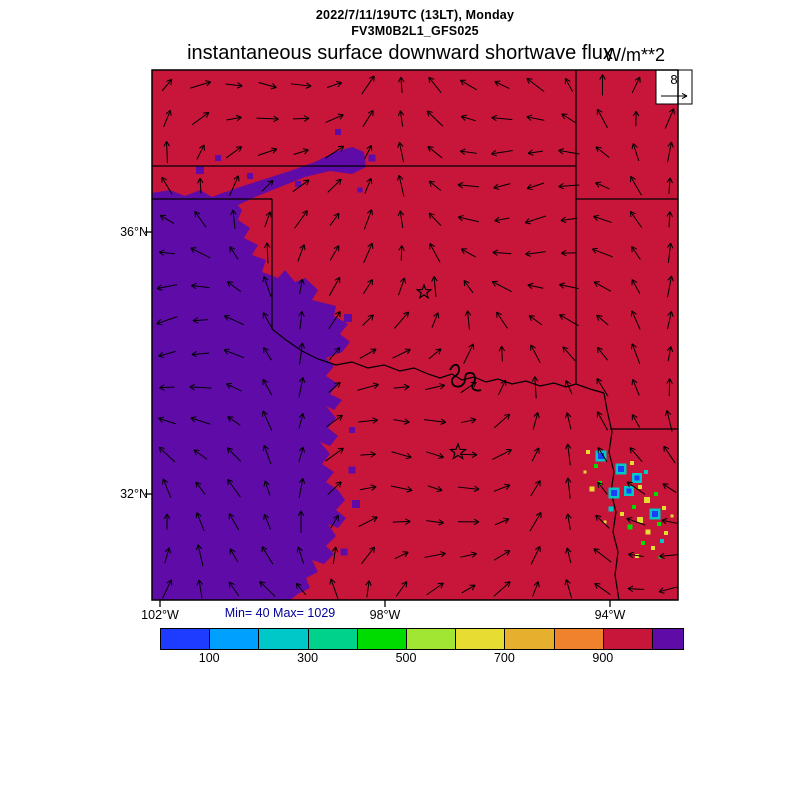 Image resolution: width=800 pixels, height=800 pixels. What do you see at coordinates (438, 361) in the screenshot?
I see `red-river` at bounding box center [438, 361].